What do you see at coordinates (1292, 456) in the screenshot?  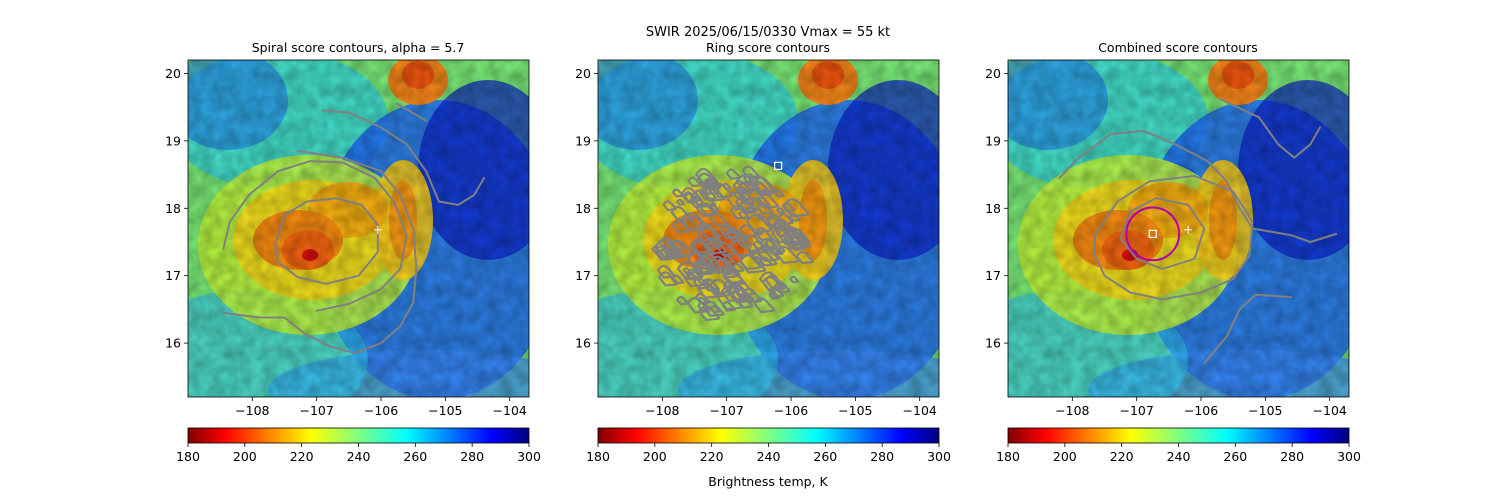 I see `colorbar-tick-label: 280` at bounding box center [1292, 456].